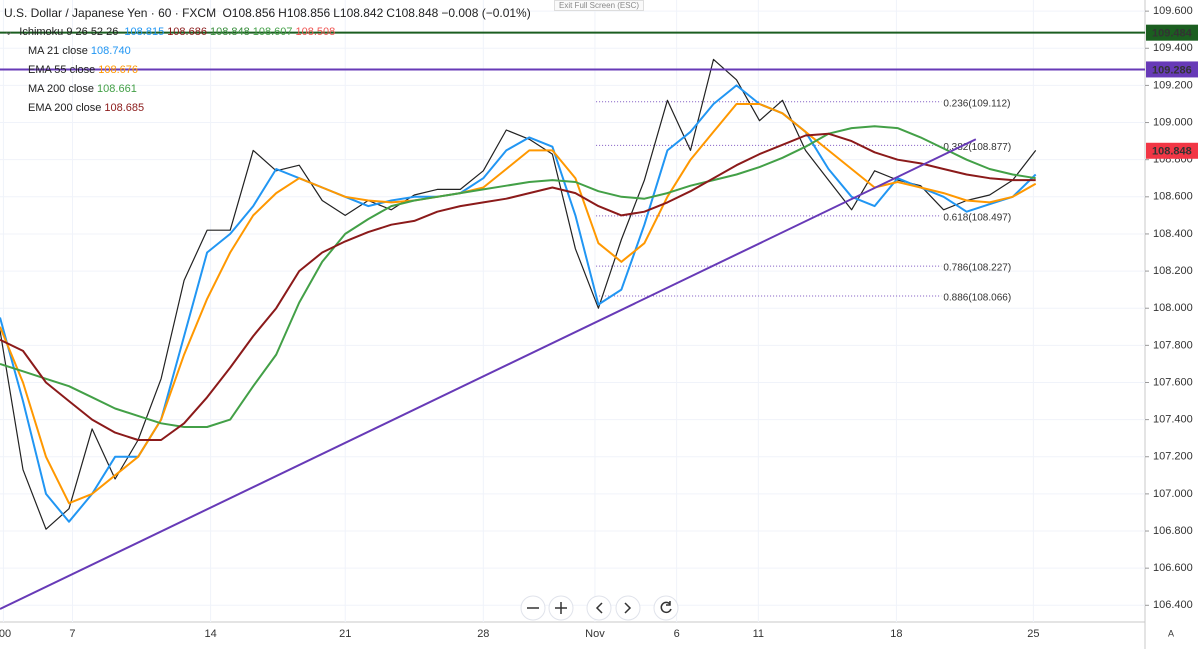 This screenshot has height=649, width=1198. I want to click on ohlc: L108.842, so click(358, 13).